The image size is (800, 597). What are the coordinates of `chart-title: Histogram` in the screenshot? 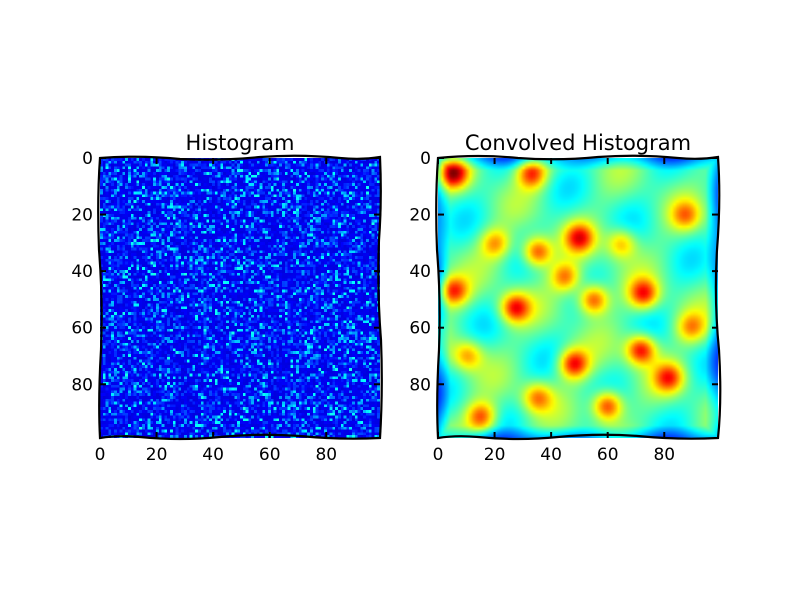 It's located at (240, 143).